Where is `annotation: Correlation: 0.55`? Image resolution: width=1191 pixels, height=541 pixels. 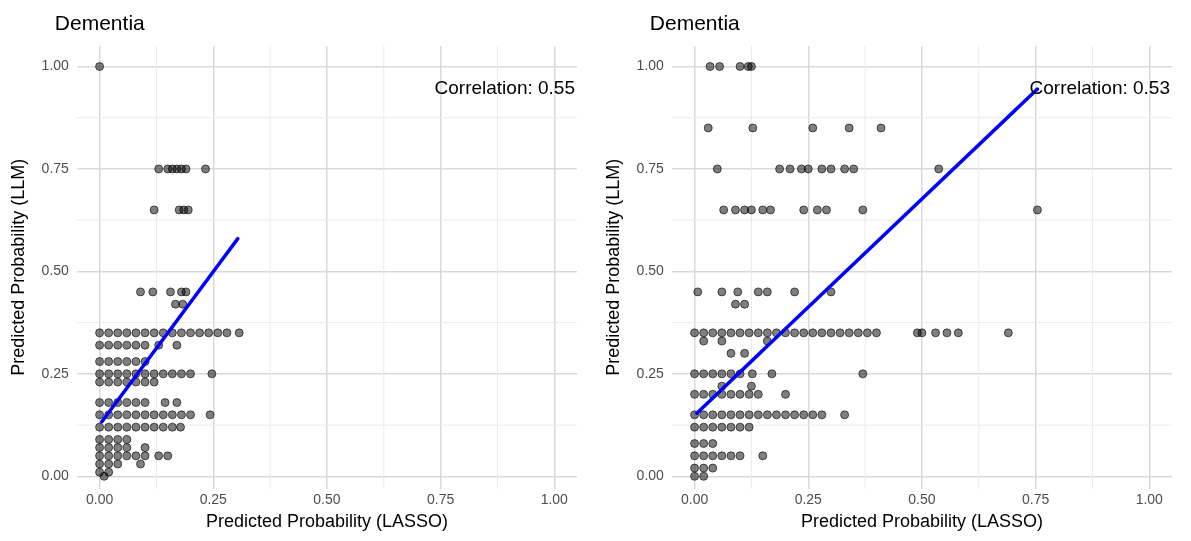
annotation: Correlation: 0.55 is located at coordinates (504, 88).